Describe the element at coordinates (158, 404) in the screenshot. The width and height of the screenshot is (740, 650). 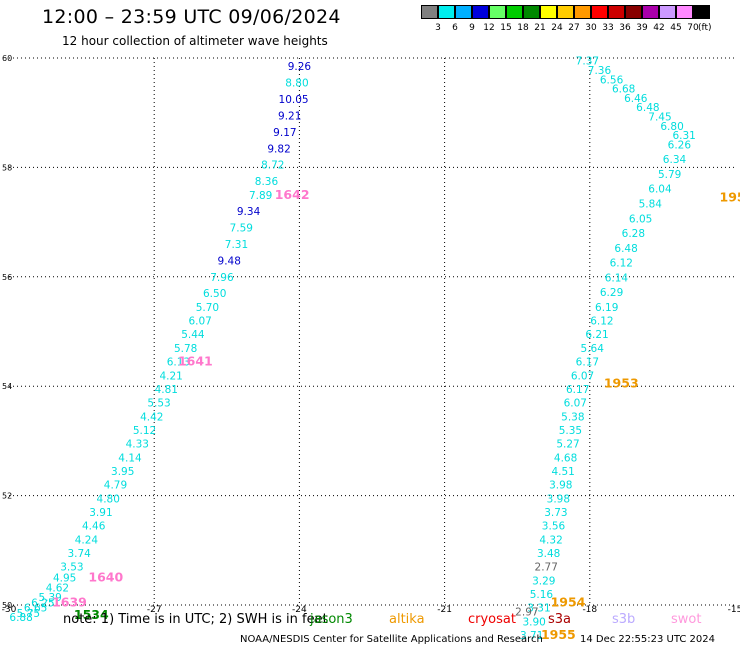
I see `wave-height-label: 5.53` at that location.